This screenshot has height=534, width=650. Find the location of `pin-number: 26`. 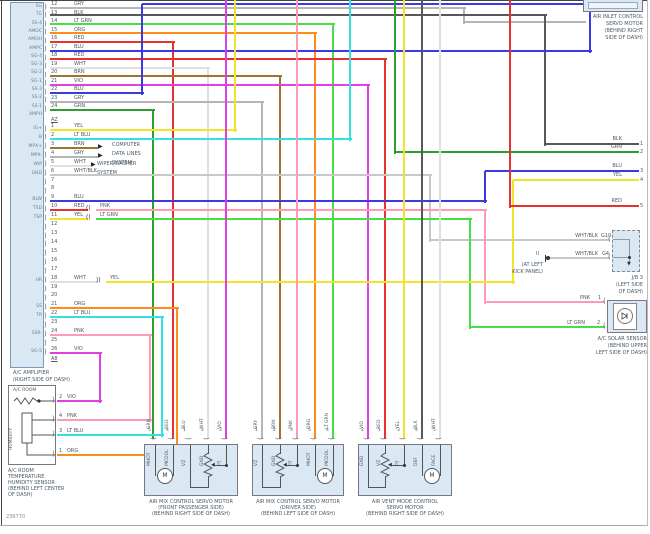

pin-number: 26 is located at coordinates (54, 349).